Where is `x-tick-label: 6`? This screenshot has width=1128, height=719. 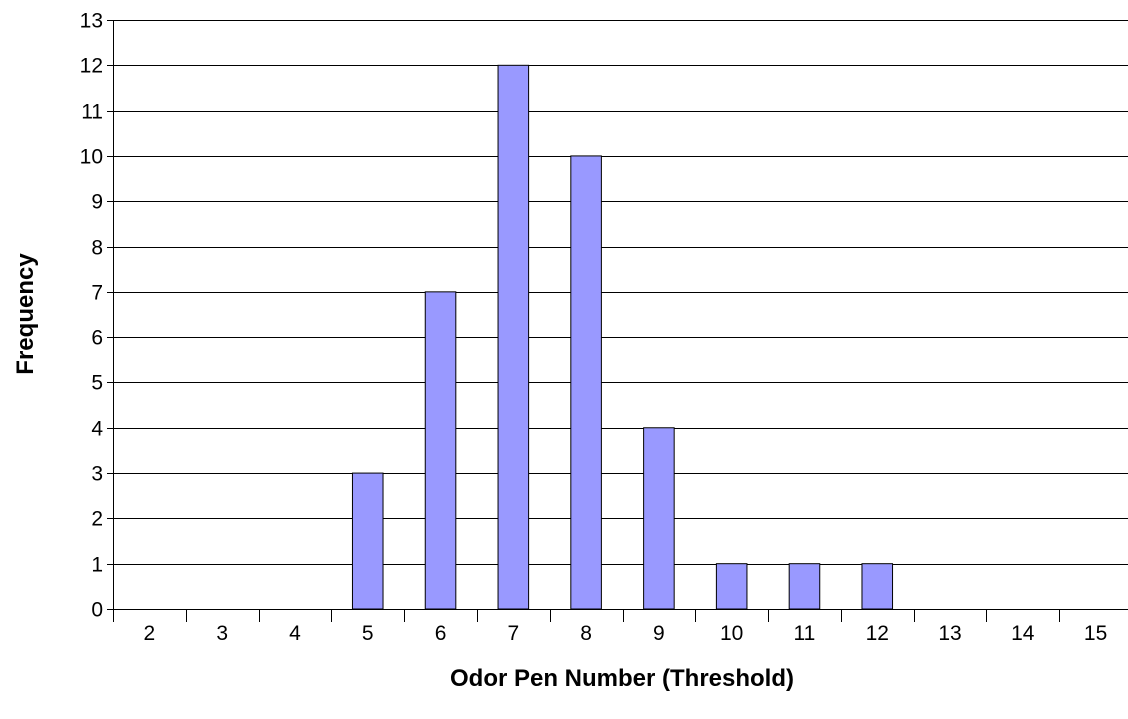 x-tick-label: 6 is located at coordinates (441, 633).